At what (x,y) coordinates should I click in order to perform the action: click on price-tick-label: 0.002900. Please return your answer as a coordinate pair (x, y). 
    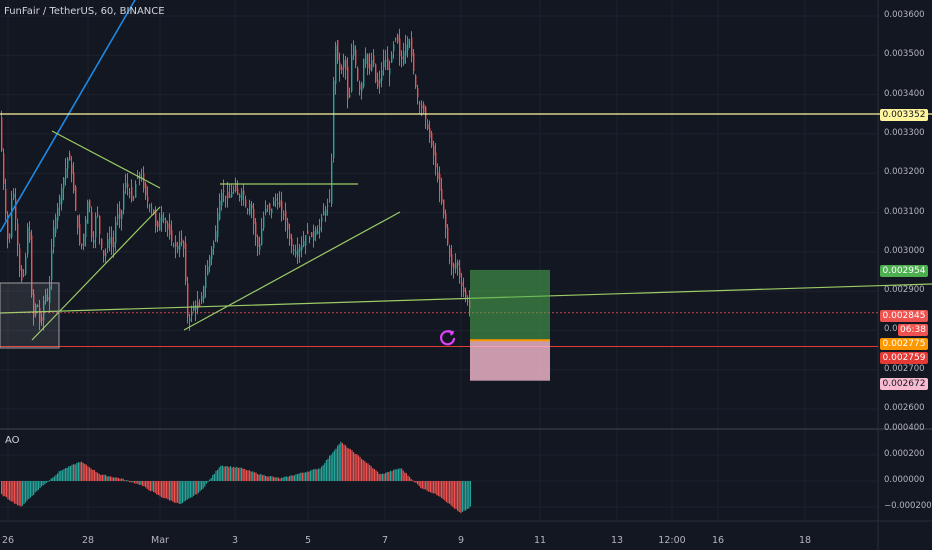
    Looking at the image, I should click on (904, 290).